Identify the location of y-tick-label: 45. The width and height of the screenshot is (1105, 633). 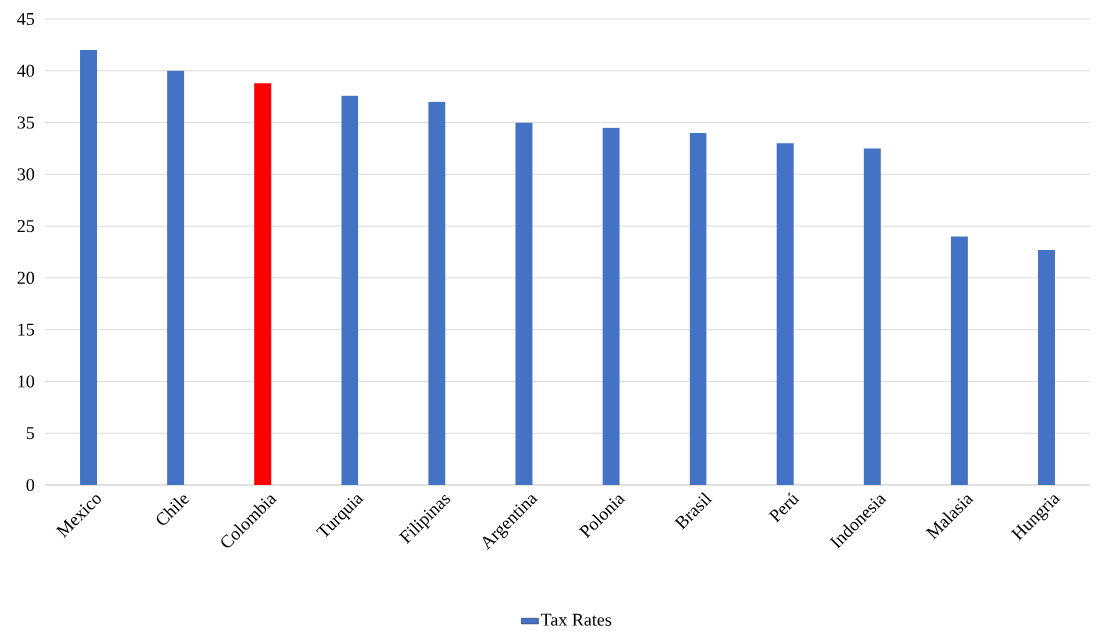
(26, 19).